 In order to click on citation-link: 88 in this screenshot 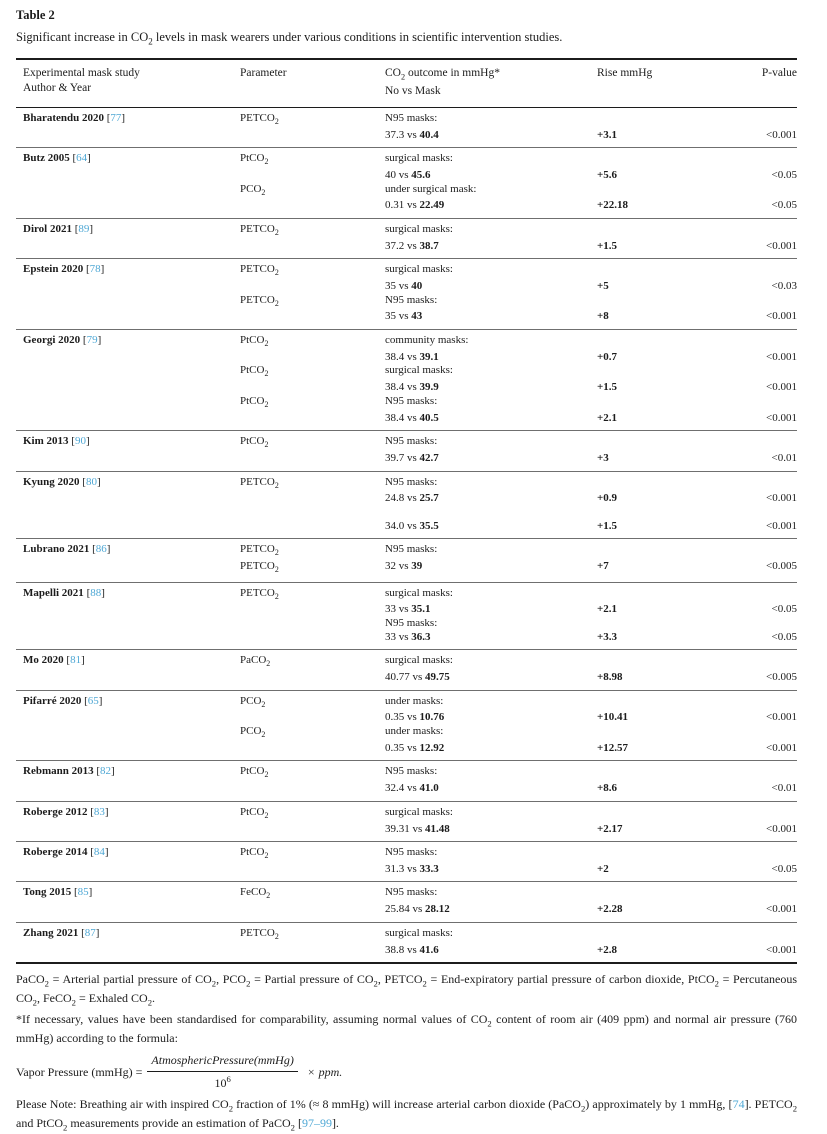, I will do `click(96, 592)`.